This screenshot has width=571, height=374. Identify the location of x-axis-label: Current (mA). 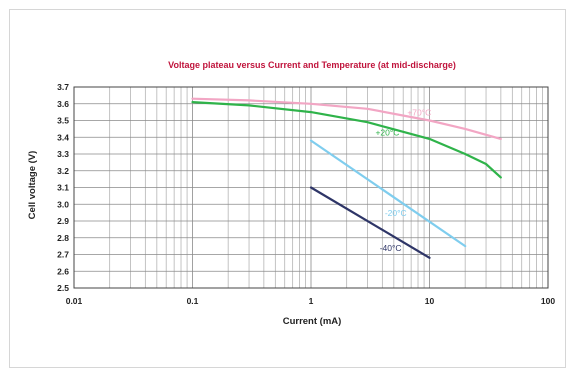
(312, 321).